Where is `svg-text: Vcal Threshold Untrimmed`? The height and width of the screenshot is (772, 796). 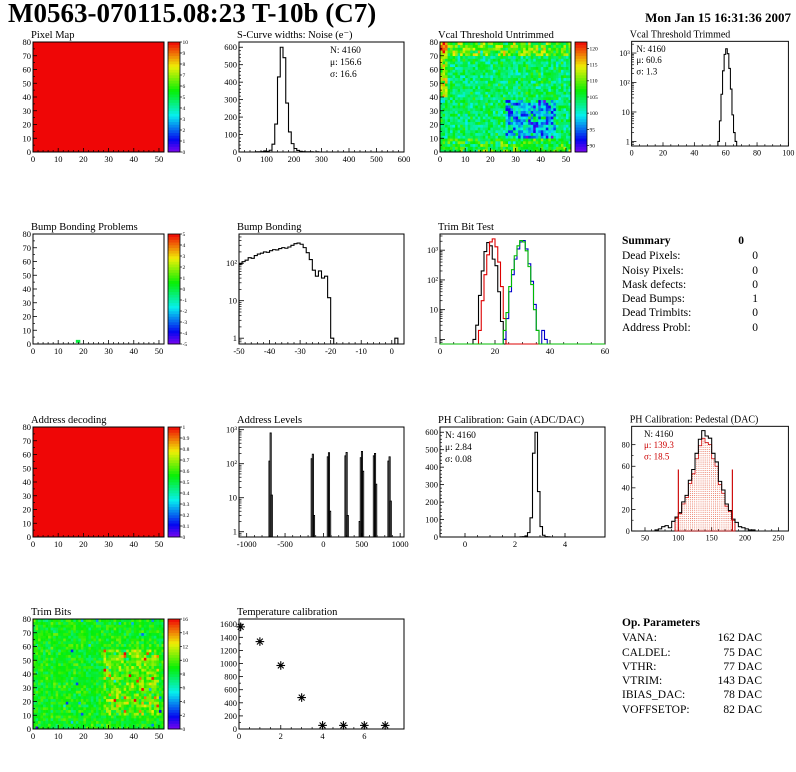
svg-text: Vcal Threshold Untrimmed is located at coordinates (496, 35).